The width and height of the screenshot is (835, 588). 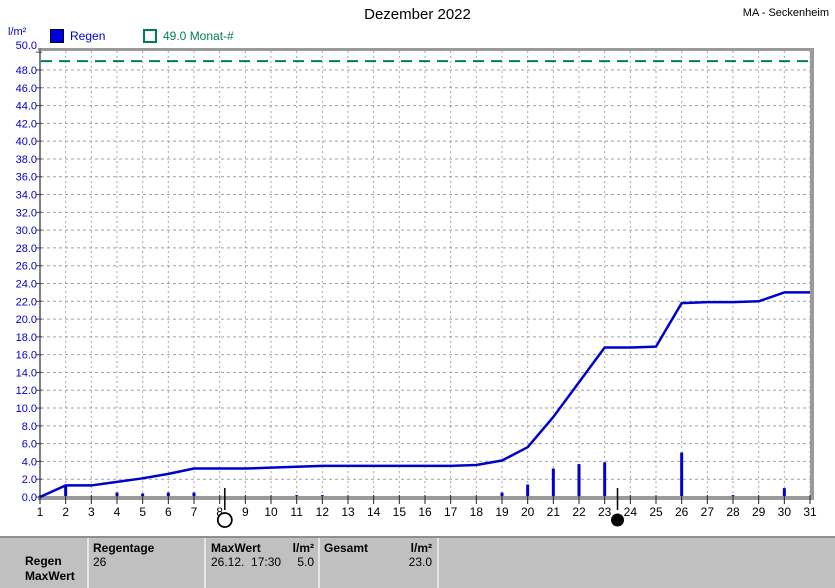 What do you see at coordinates (656, 512) in the screenshot?
I see `x-tick-label: 25` at bounding box center [656, 512].